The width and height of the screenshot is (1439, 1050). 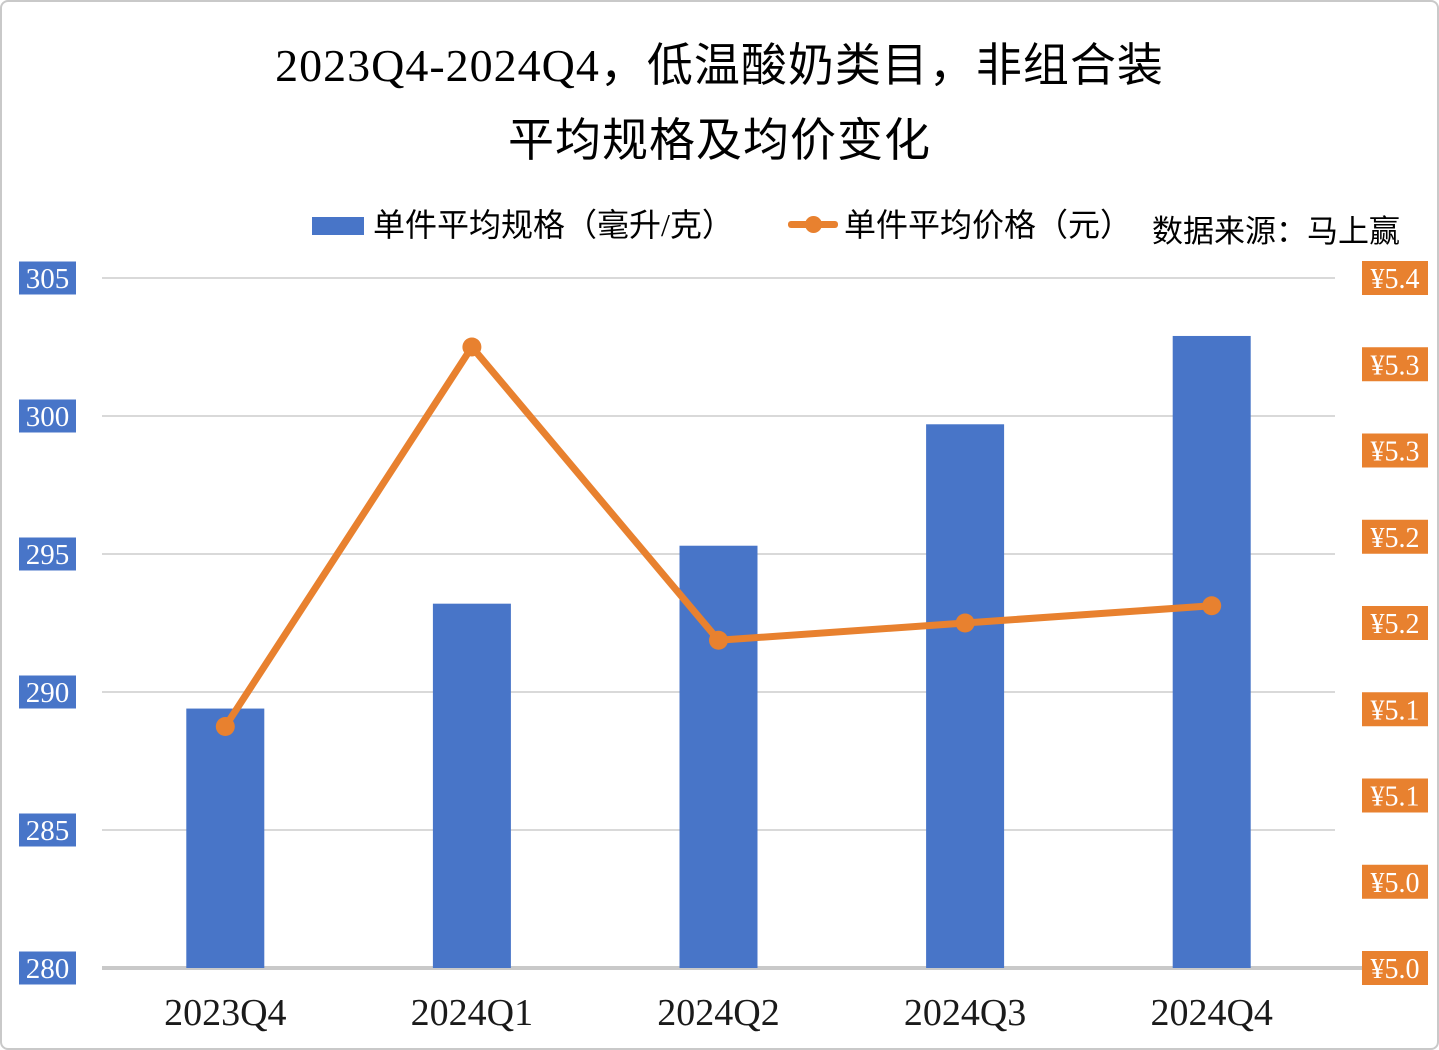 What do you see at coordinates (718, 640) in the screenshot?
I see `price-point-2024Q2` at bounding box center [718, 640].